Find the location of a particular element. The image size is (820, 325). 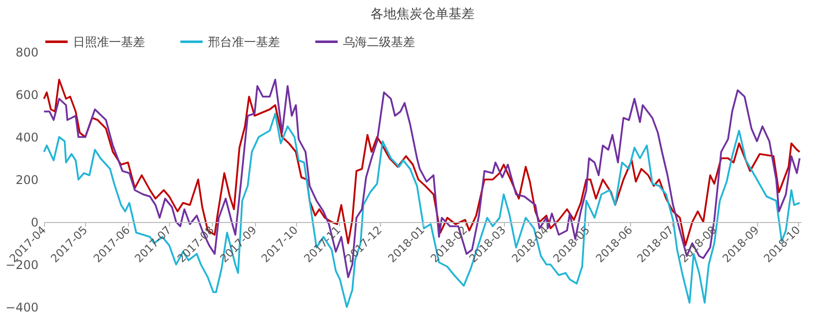

y-tick-label: 600 is located at coordinates (27, 95).